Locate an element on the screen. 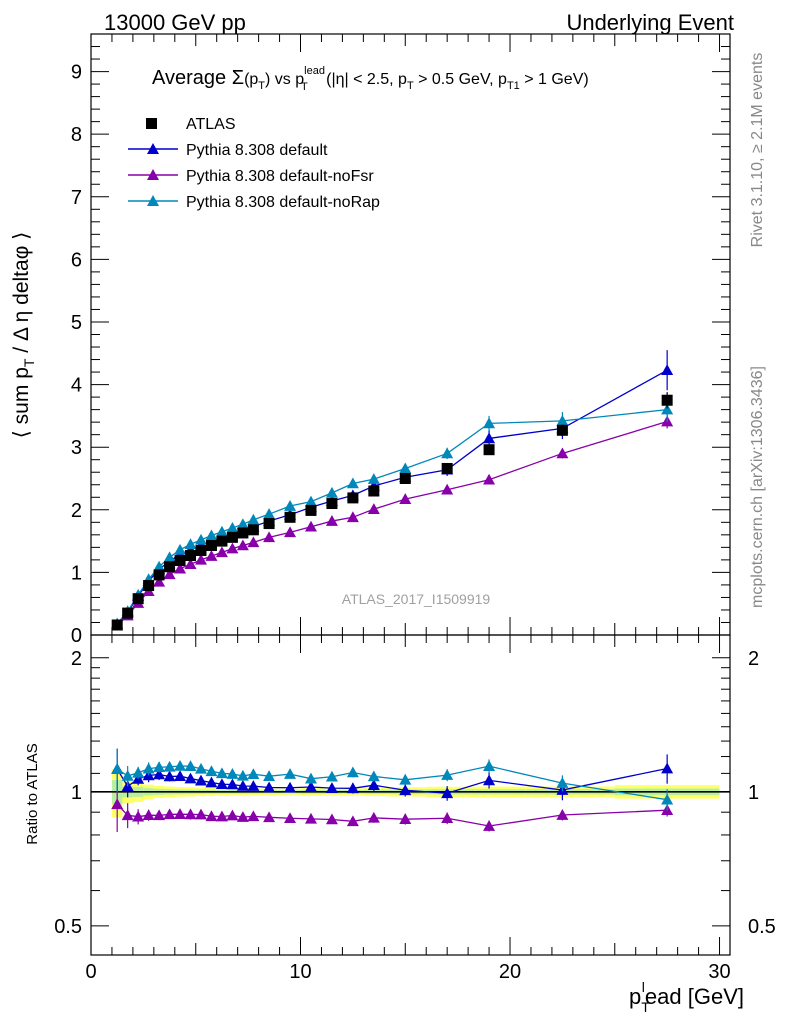 This screenshot has width=786, height=1024. rivet-version-label: Rivet 3.1.10, ≥ 2.1M events is located at coordinates (757, 150).